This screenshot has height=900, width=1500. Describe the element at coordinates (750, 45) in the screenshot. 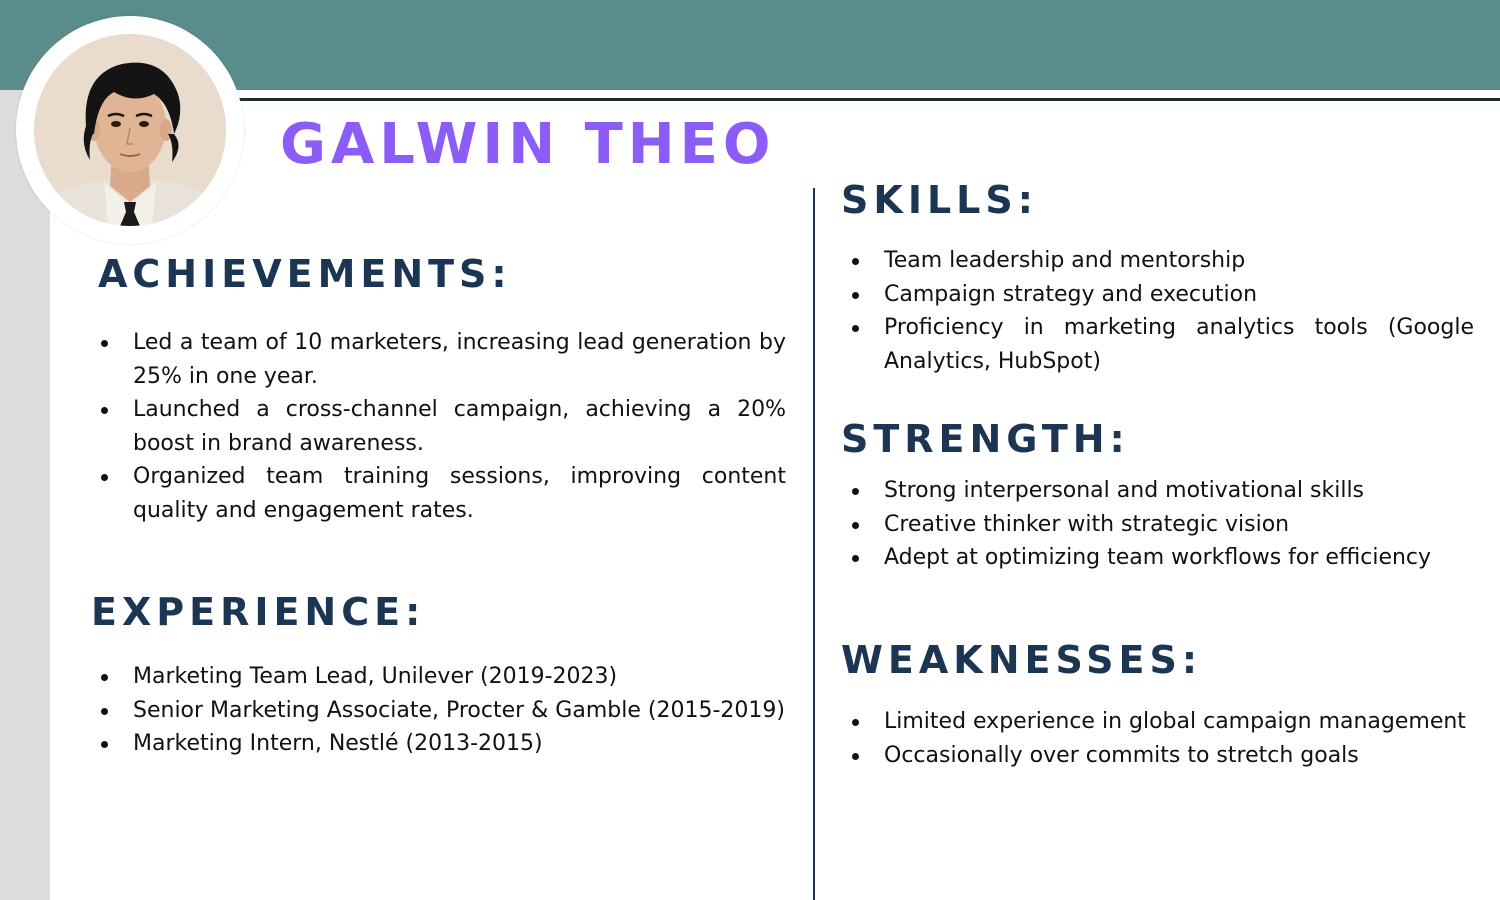

I see `header-band` at that location.